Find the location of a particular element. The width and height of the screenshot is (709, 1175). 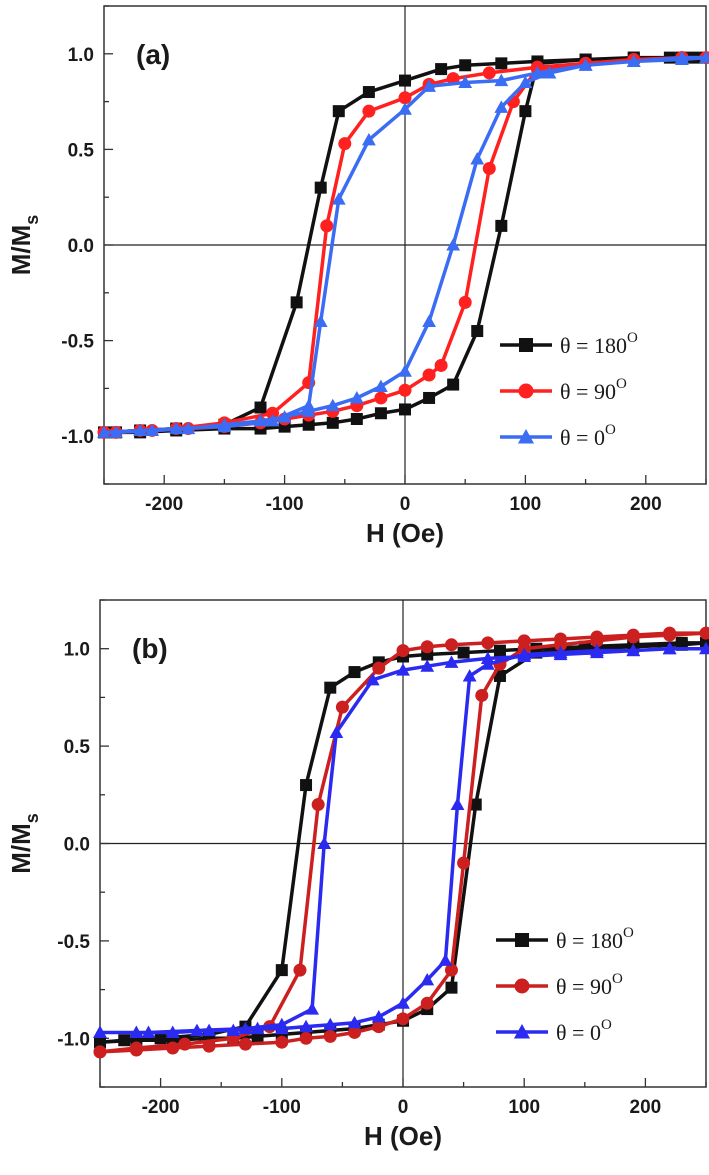

panel-label: (b) is located at coordinates (150, 648).